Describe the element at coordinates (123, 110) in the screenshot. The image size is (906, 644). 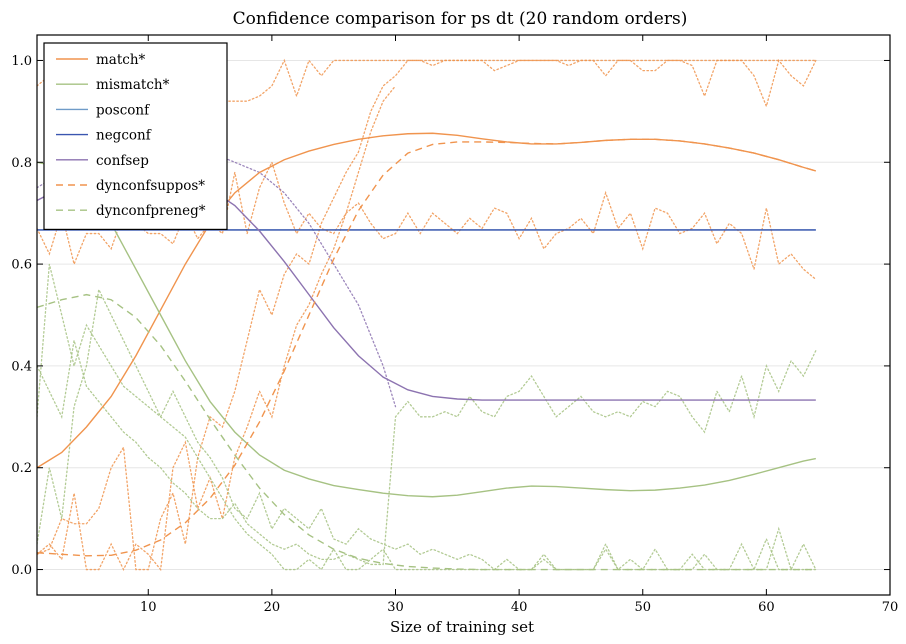
I see `legend-label-2: posconf` at that location.